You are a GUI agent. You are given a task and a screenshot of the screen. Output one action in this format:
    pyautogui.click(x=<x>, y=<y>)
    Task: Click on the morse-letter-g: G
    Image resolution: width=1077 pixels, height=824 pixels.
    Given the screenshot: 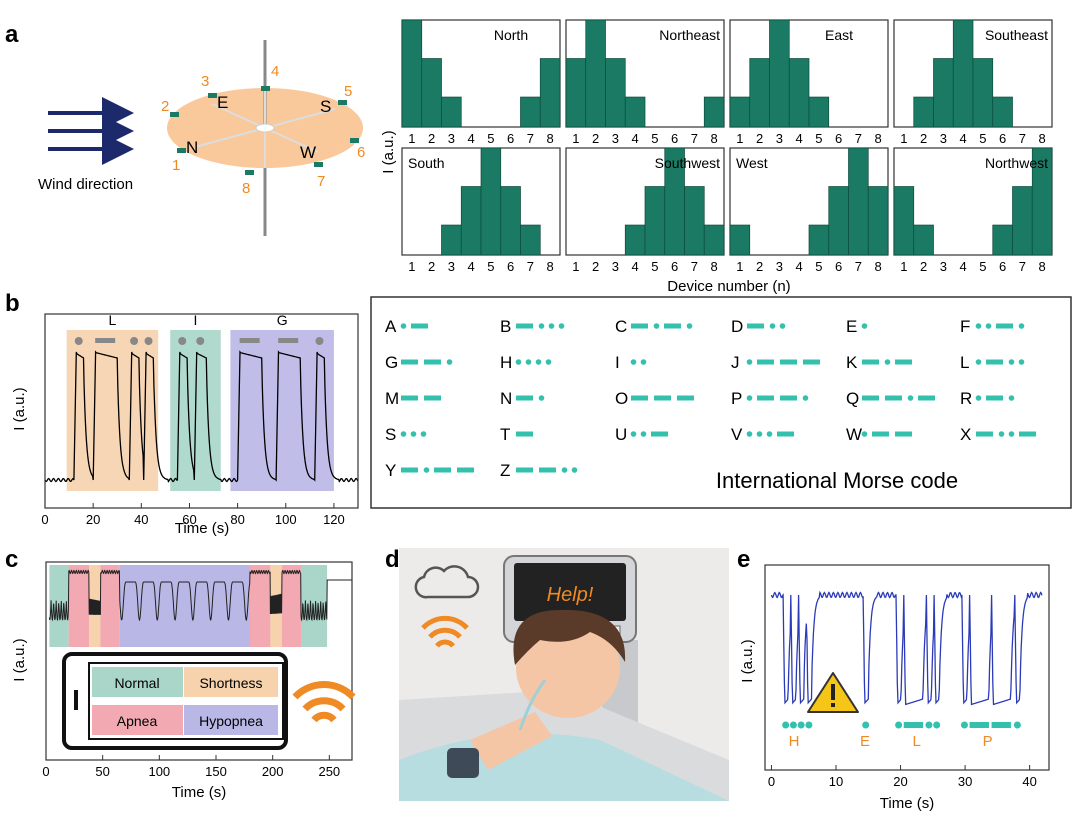 What is the action you would take?
    pyautogui.click(x=419, y=362)
    